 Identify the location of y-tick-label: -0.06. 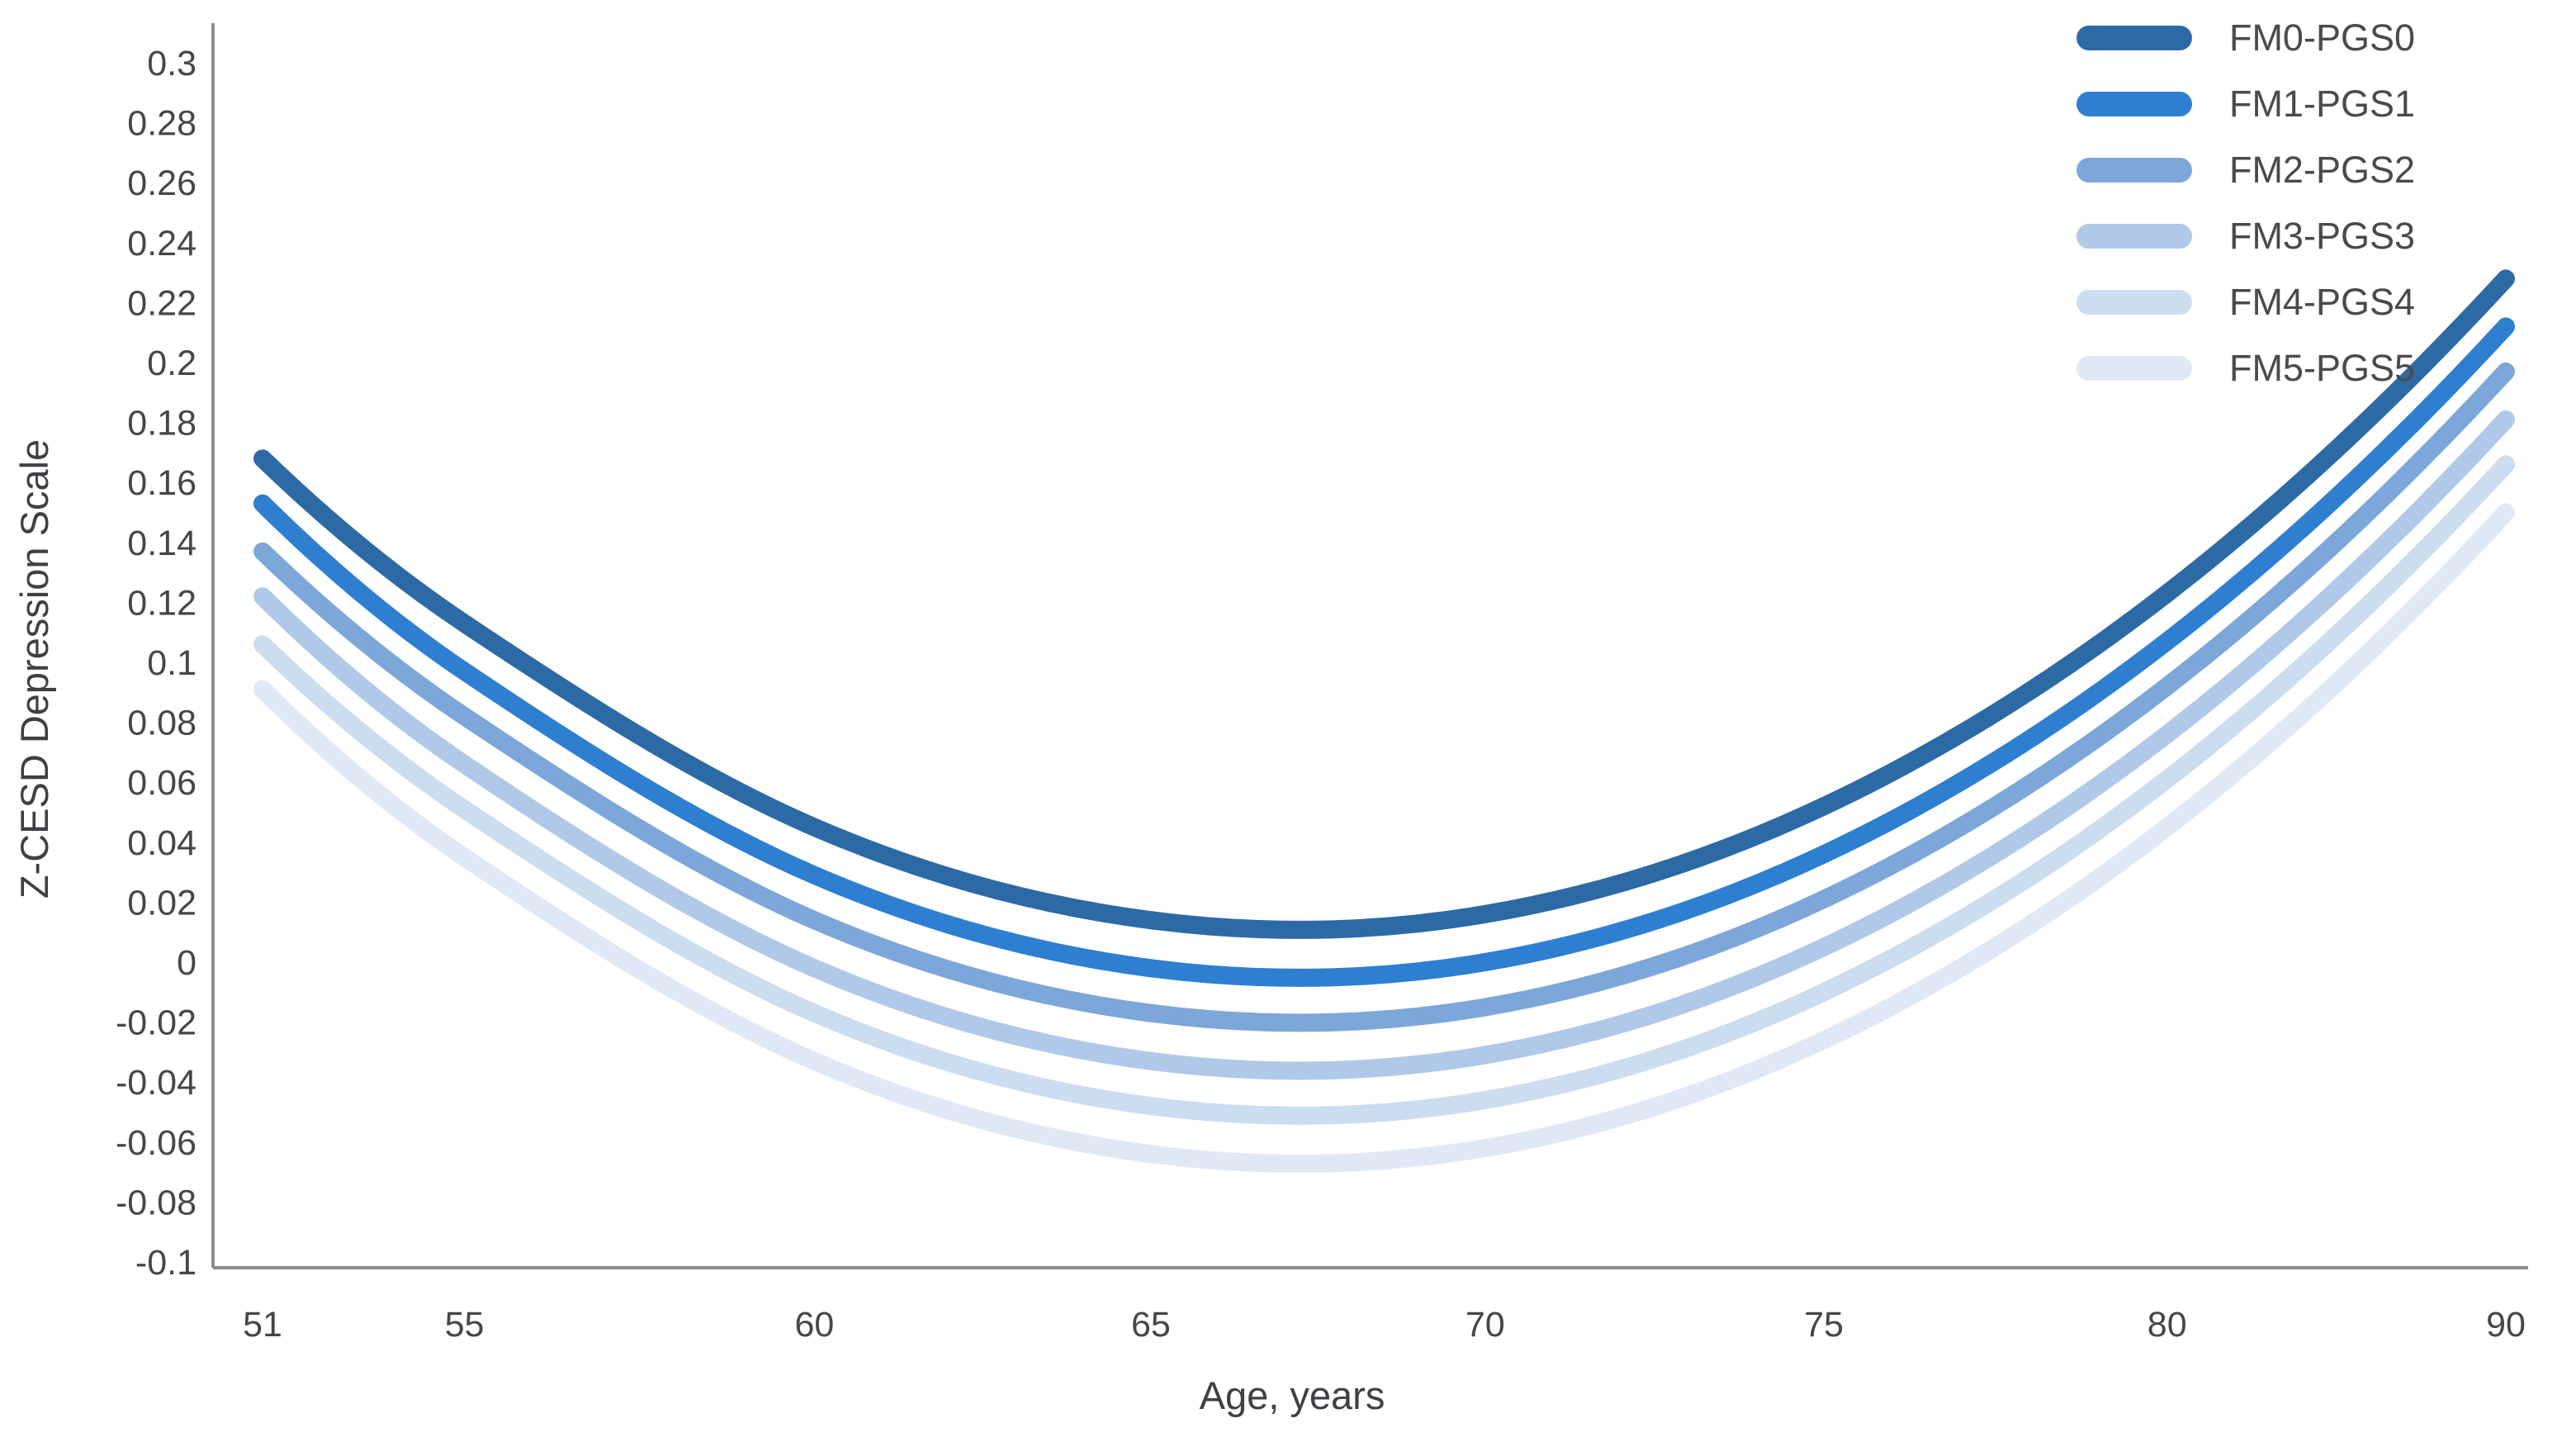
(156, 1143).